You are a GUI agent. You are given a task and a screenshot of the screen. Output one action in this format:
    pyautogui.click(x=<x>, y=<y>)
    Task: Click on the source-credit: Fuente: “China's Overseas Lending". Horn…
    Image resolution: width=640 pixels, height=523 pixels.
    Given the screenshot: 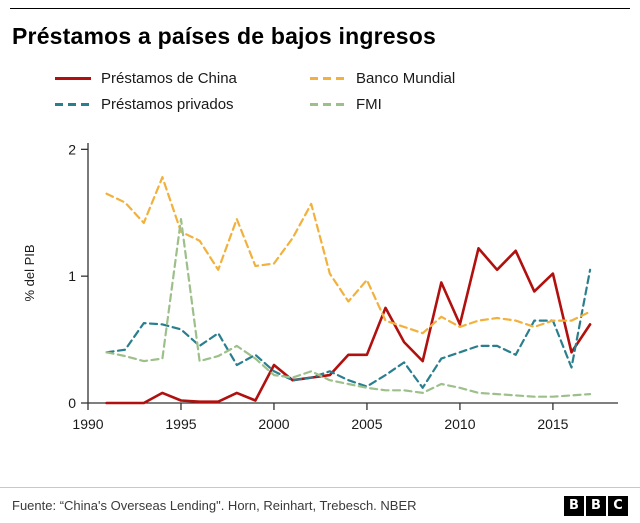 What is the action you would take?
    pyautogui.click(x=214, y=505)
    